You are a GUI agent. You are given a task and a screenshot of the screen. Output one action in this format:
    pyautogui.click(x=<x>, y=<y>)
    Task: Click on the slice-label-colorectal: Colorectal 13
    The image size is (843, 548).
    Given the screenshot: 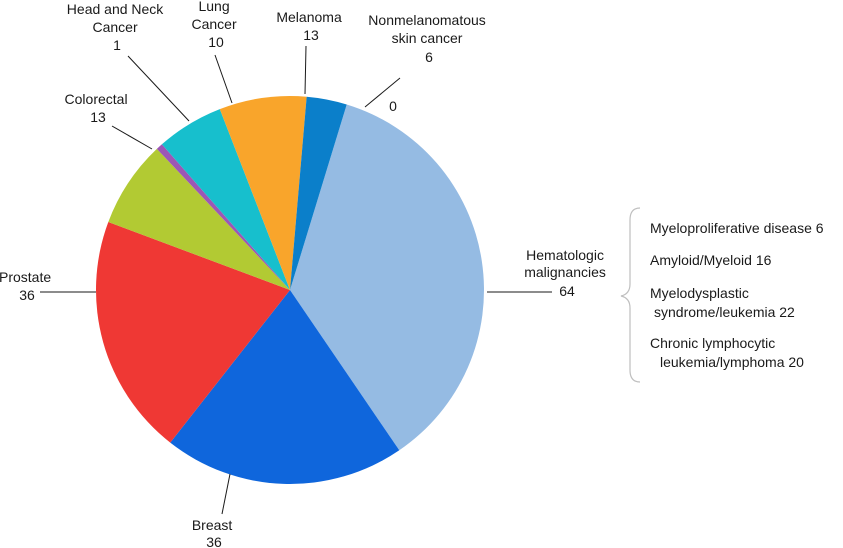 What is the action you would take?
    pyautogui.click(x=98, y=108)
    